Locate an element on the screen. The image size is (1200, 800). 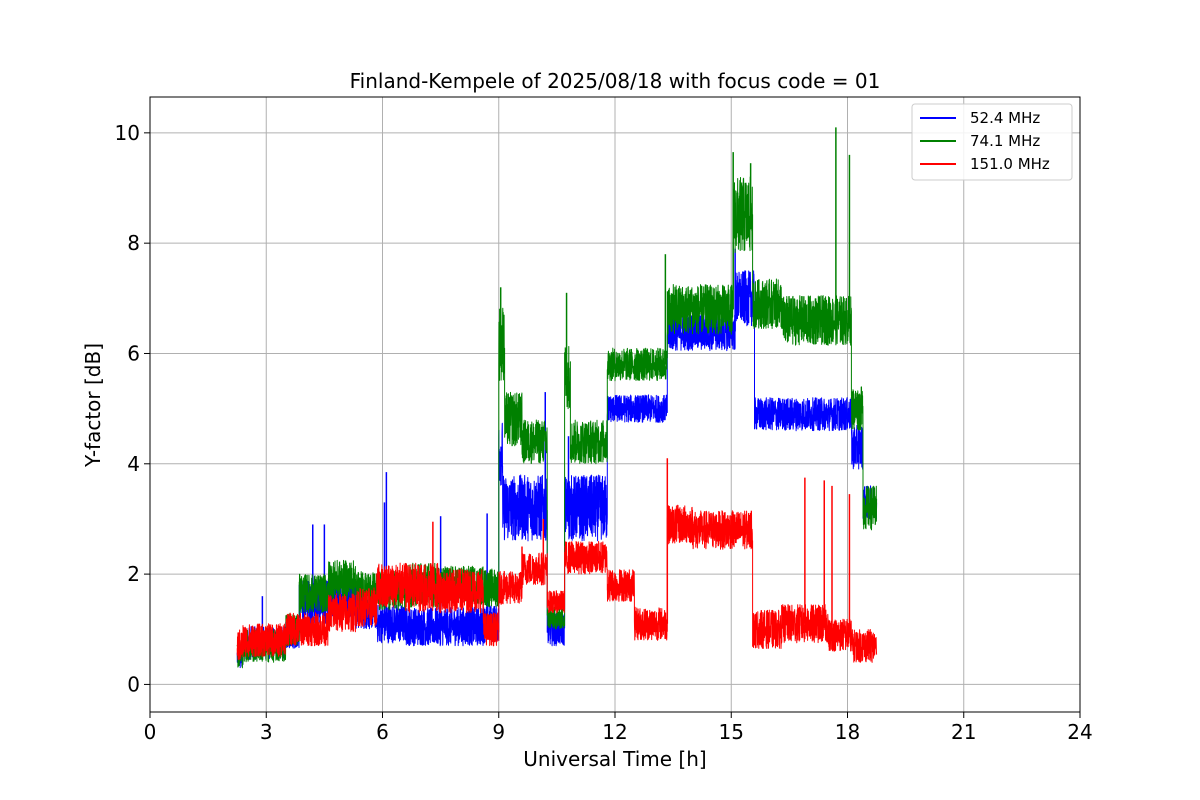
y-axis-ticks: 0 2 4 6 8 10 is located at coordinates (132, 408).